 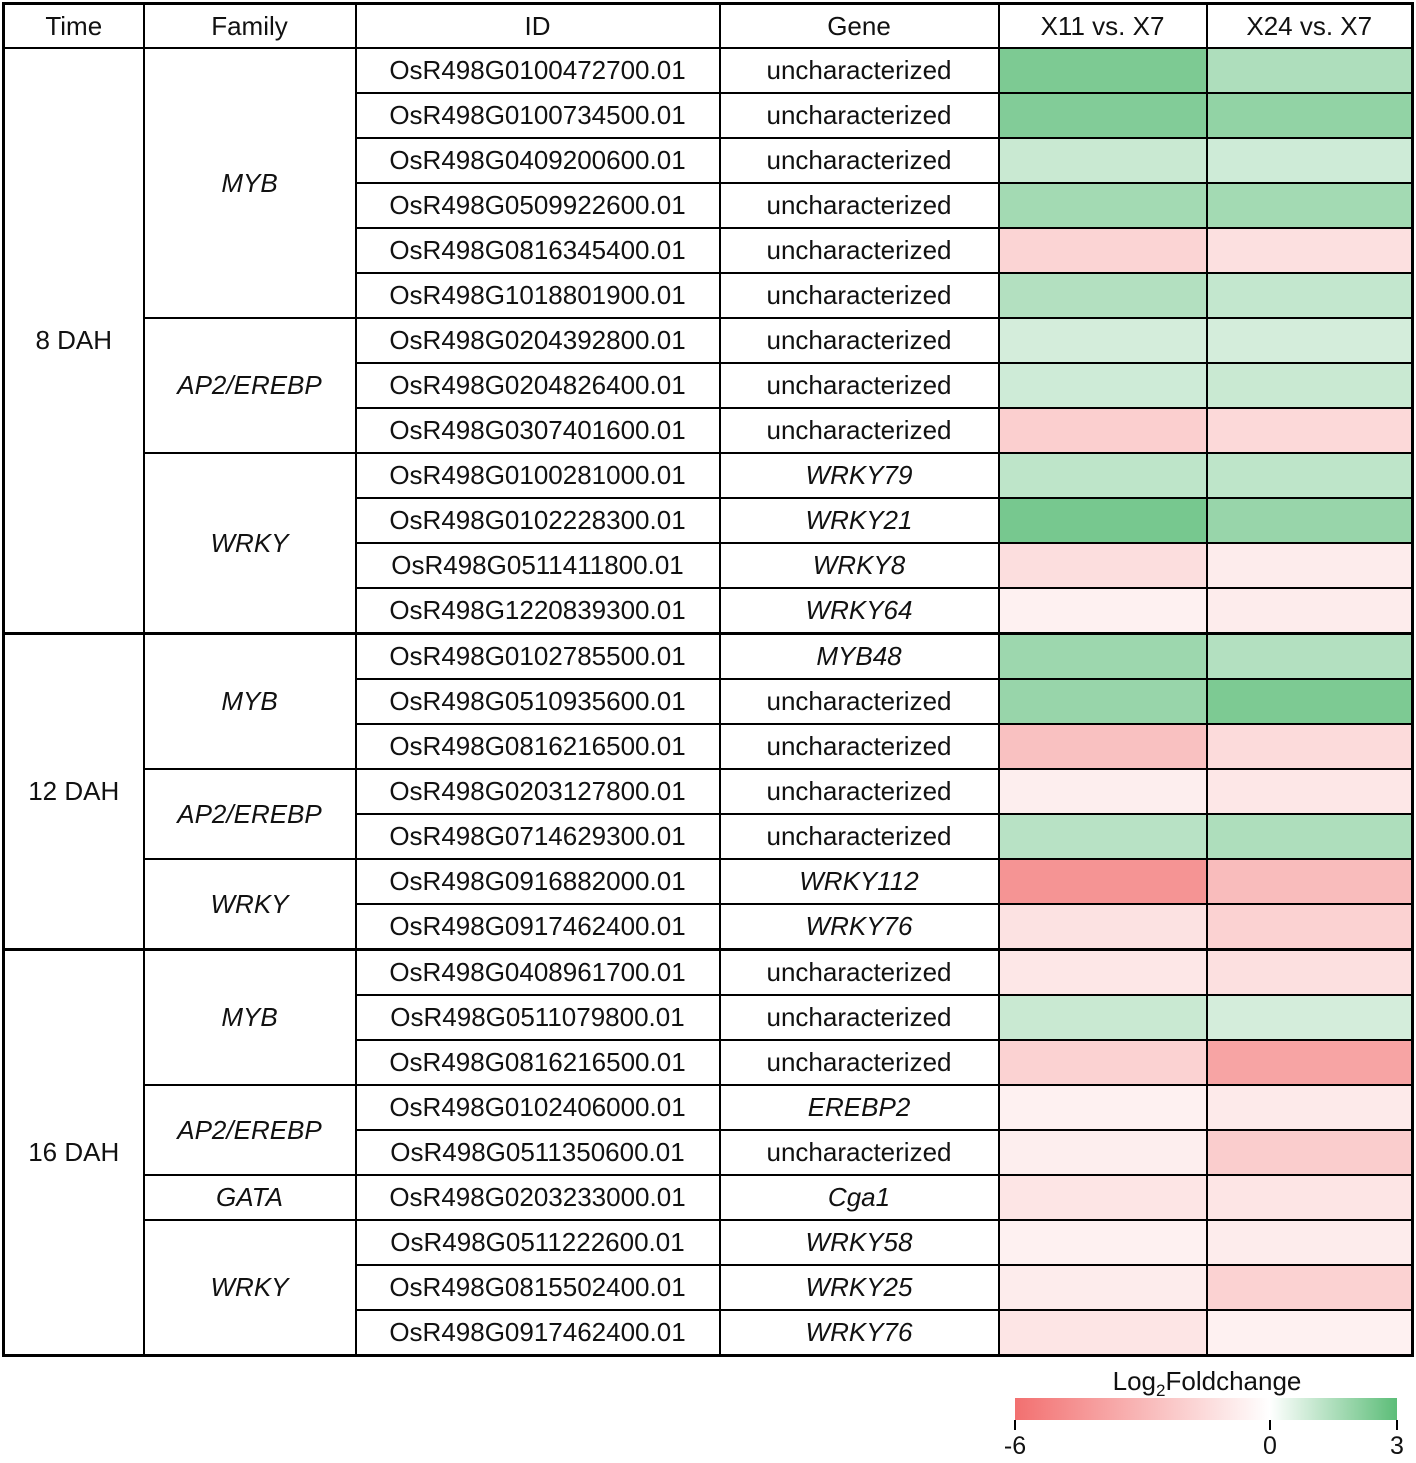 I want to click on table-row: OsR498G0409200600.01 uncharacterized, so click(x=709, y=160).